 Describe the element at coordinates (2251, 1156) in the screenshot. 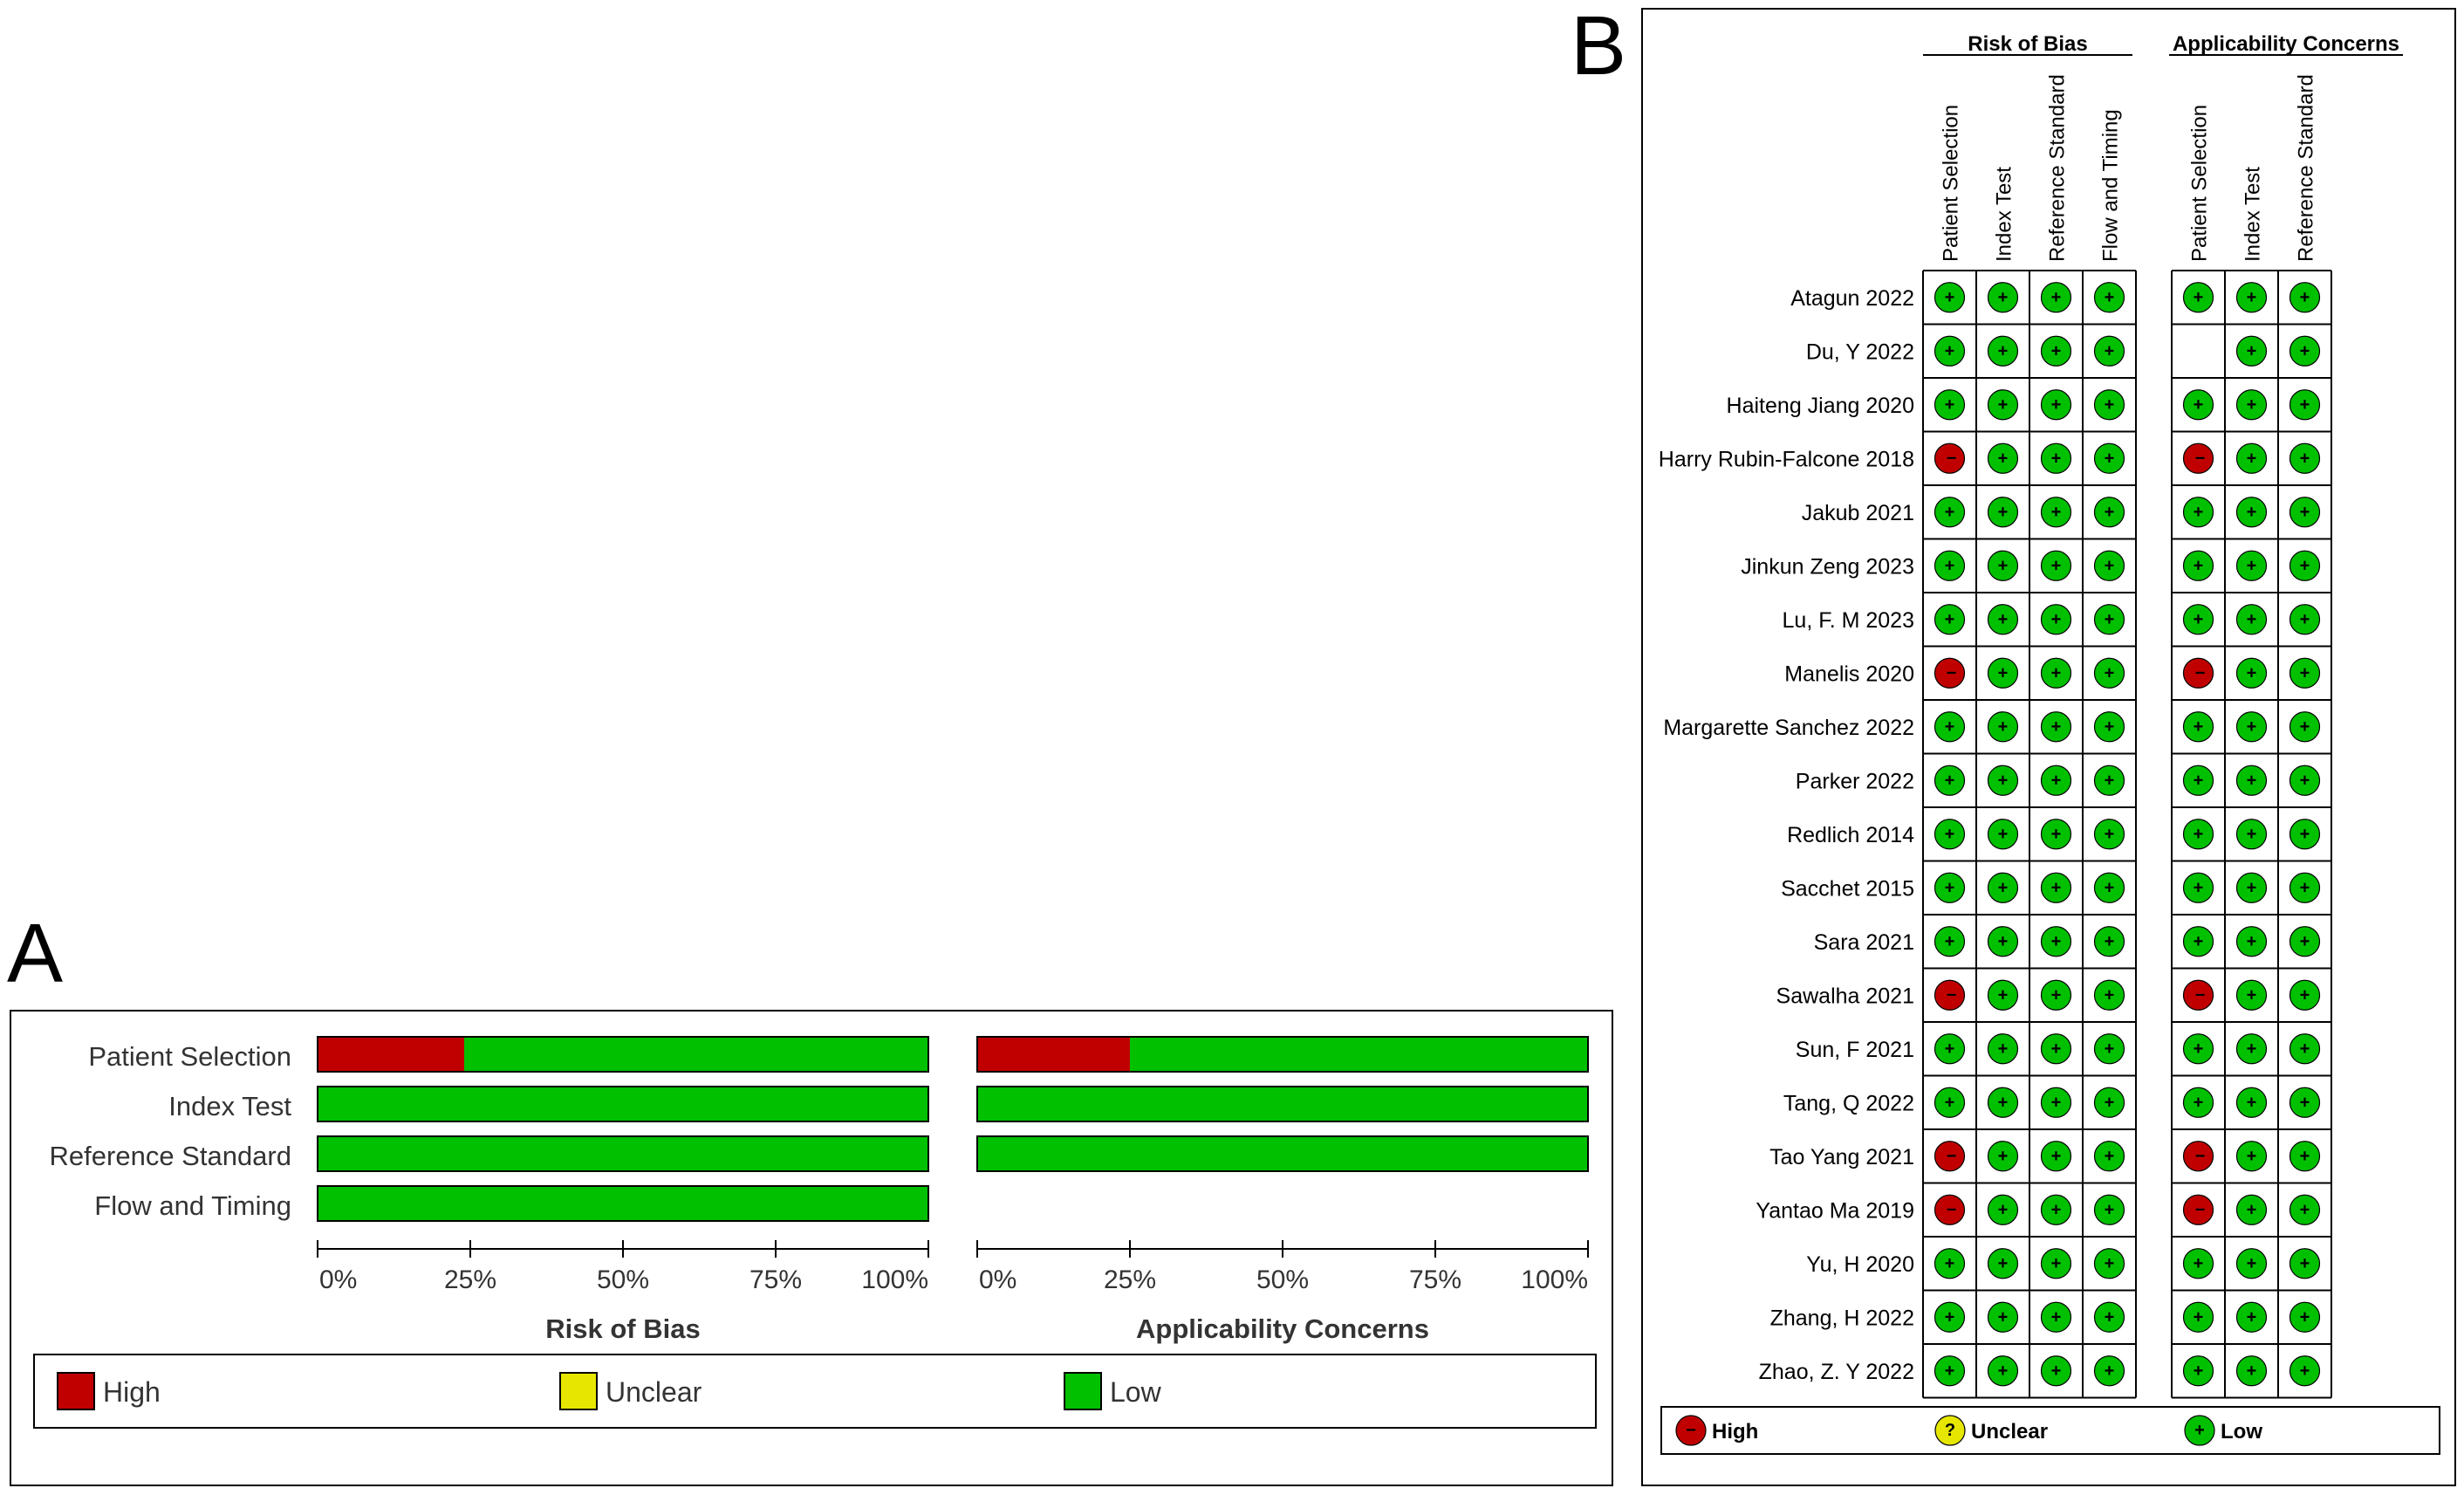

I see `rating-tao-yang-2021-col-5: +` at that location.